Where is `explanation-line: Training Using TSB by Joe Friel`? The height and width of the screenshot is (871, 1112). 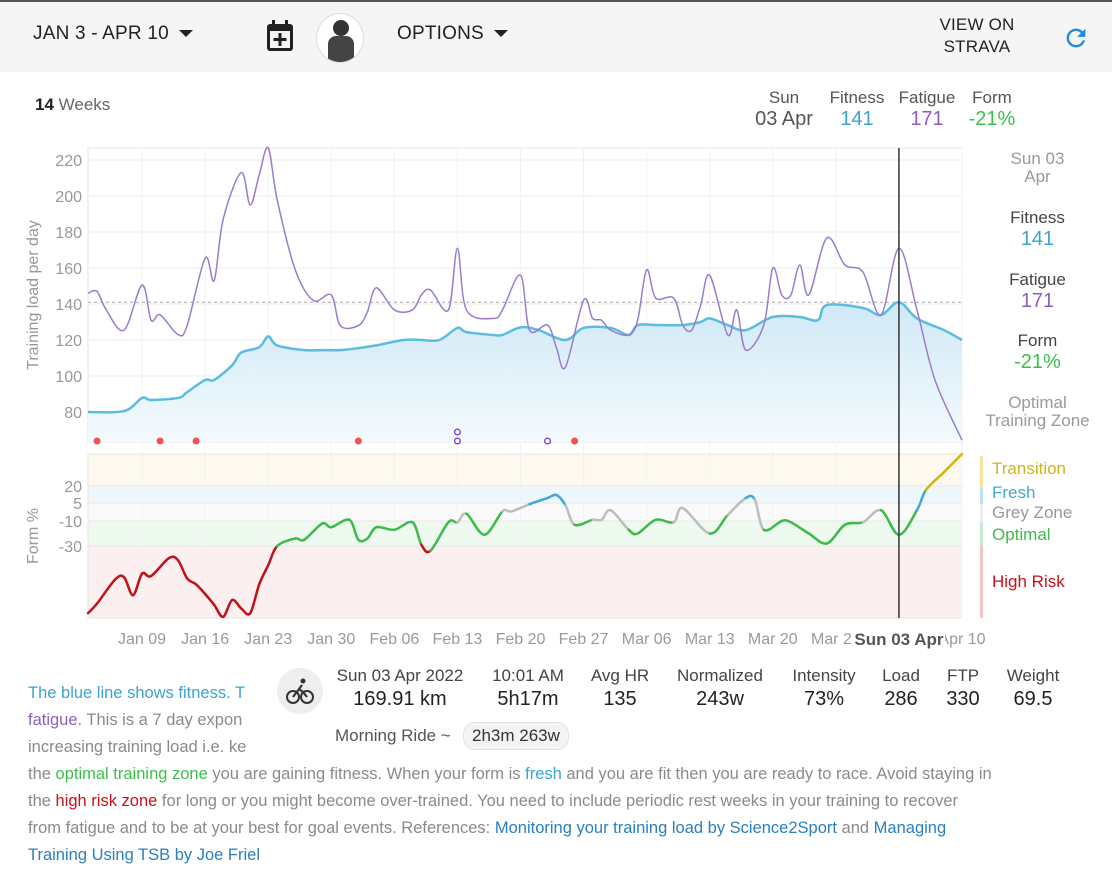
explanation-line: Training Using TSB by Joe Friel is located at coordinates (144, 855).